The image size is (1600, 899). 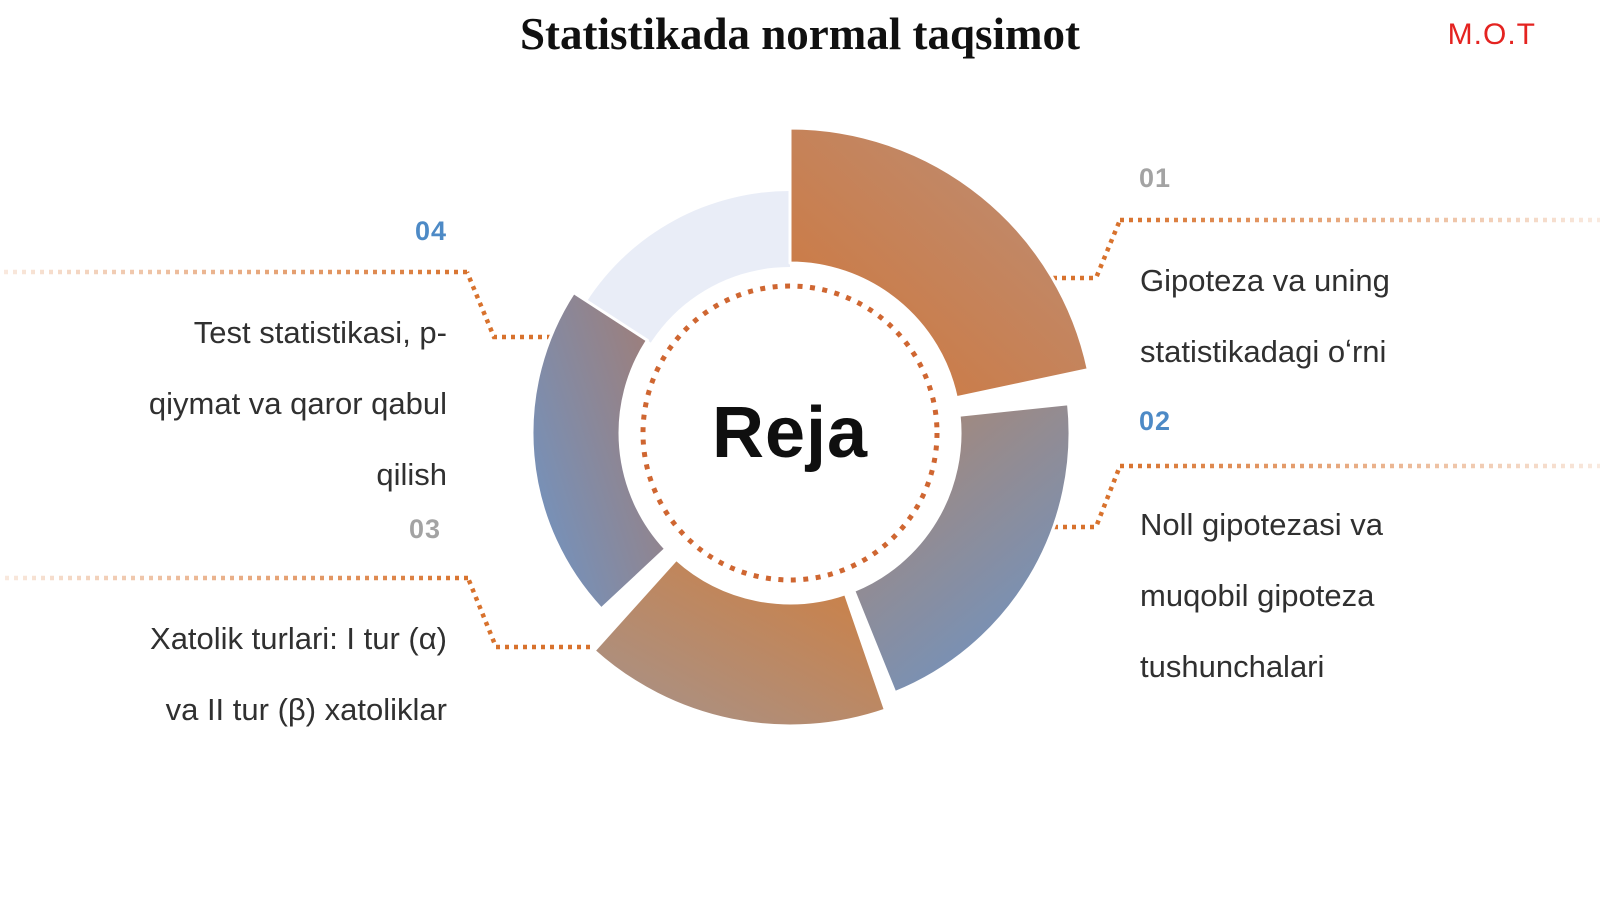 I want to click on brand-mot: M.O.T, so click(x=1491, y=34).